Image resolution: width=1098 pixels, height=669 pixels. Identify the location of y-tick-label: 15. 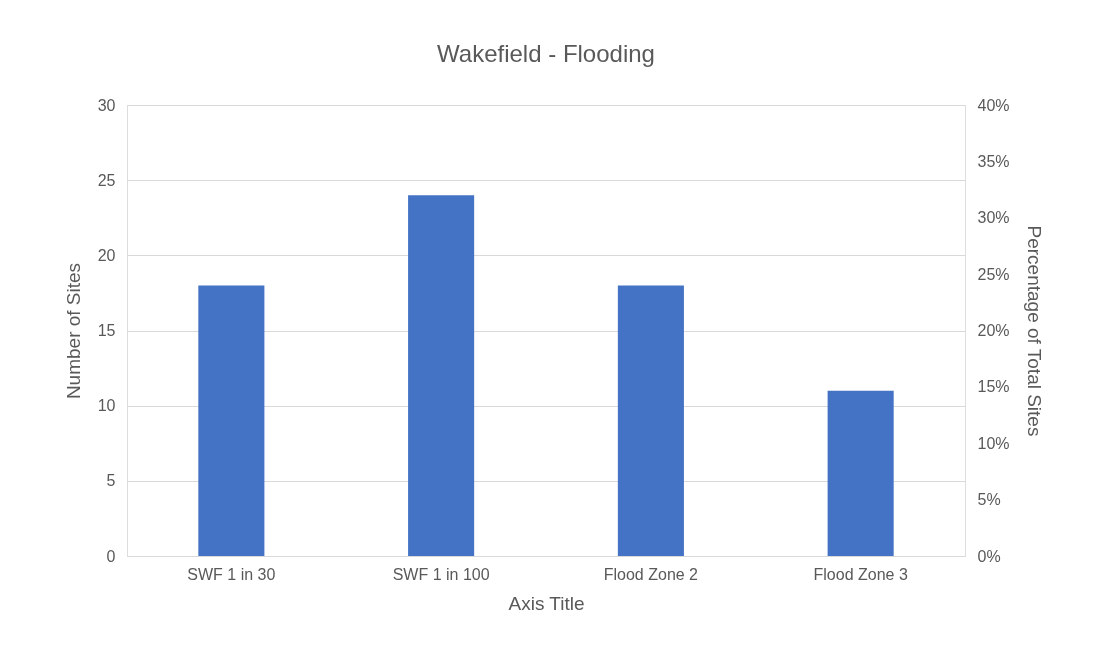
(106, 330).